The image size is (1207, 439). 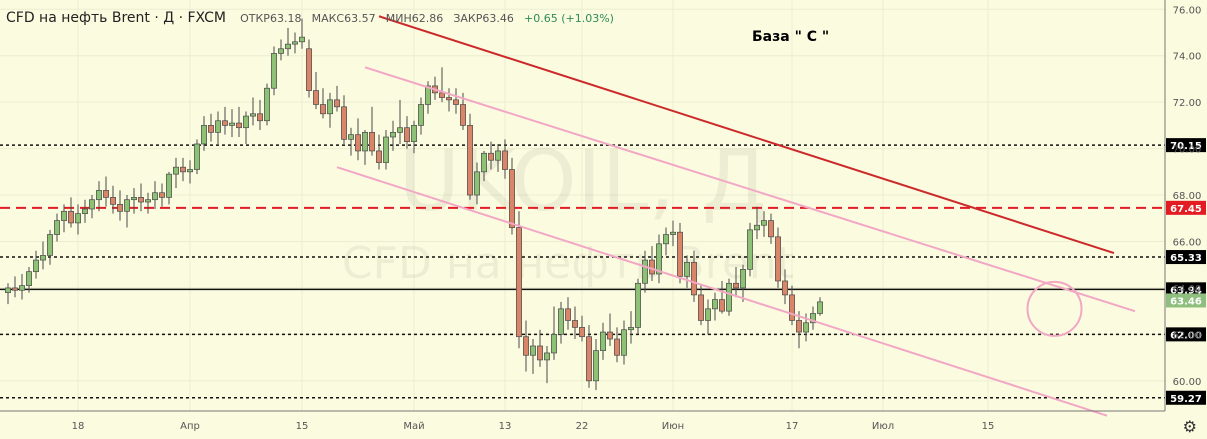 I want to click on y-tick-label: 60.00, so click(x=1187, y=382).